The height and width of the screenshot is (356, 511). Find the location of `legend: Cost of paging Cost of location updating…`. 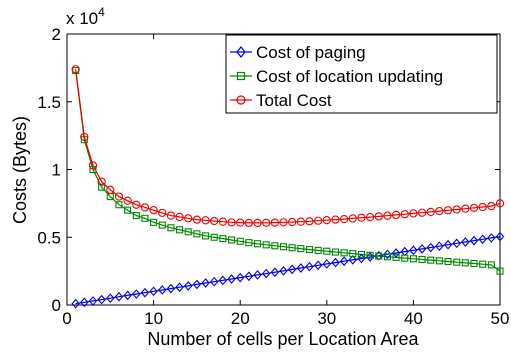

legend: Cost of paging Cost of location updating… is located at coordinates (361, 74).